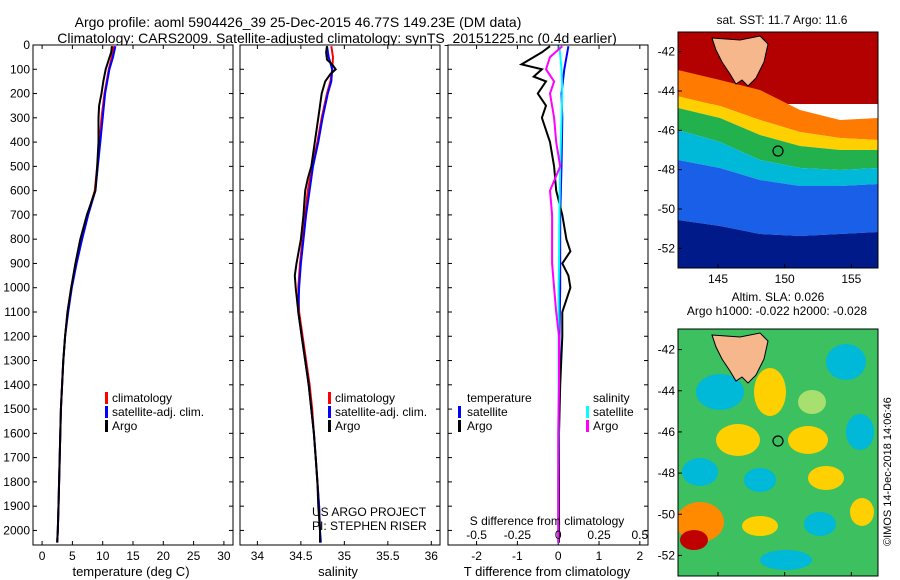 The width and height of the screenshot is (900, 580). I want to click on sst-band-green, so click(778, 139).